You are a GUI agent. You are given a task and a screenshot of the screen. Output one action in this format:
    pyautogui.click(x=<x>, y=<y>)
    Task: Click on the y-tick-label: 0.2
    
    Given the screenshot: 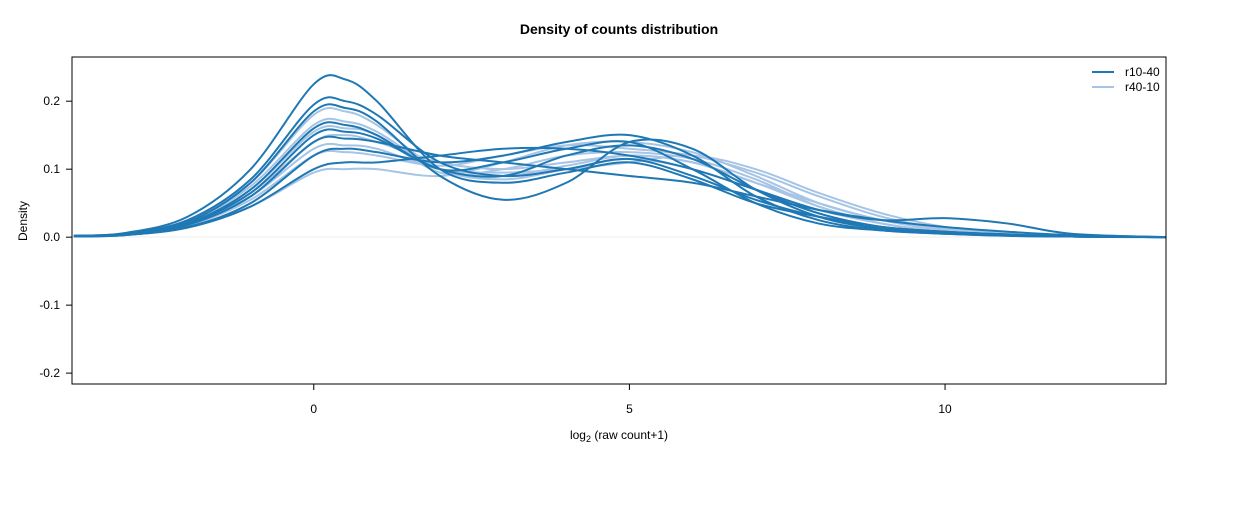 What is the action you would take?
    pyautogui.click(x=51, y=101)
    